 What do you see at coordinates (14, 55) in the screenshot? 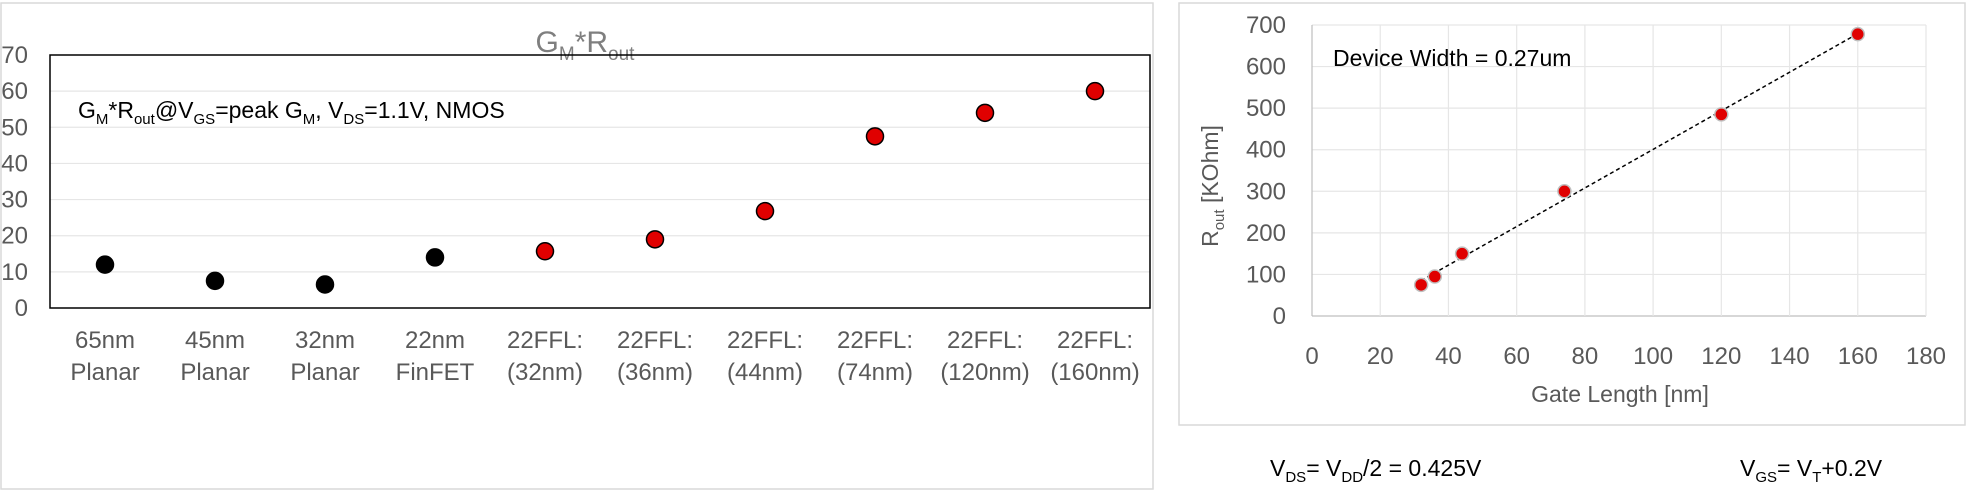
I see `left-y-tick-label: 70` at bounding box center [14, 55].